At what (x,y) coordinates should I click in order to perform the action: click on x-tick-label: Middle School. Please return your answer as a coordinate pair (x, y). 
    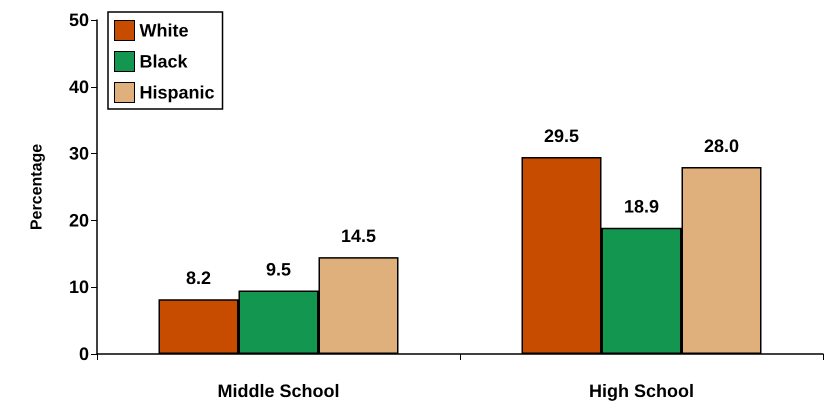
    Looking at the image, I should click on (278, 391).